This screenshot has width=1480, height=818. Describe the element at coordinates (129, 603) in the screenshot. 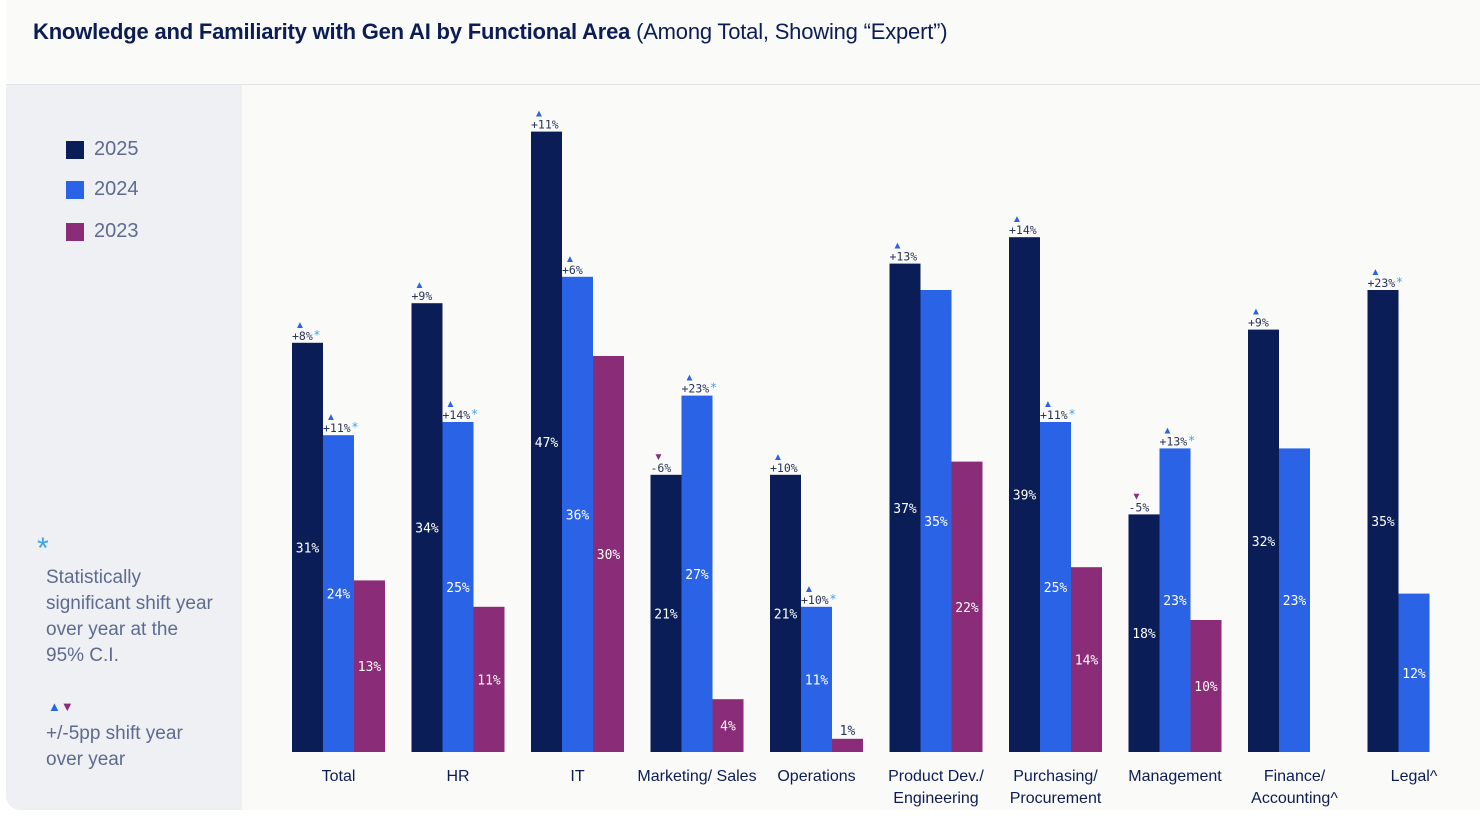

I see `significance-note-line: significant shift year` at that location.